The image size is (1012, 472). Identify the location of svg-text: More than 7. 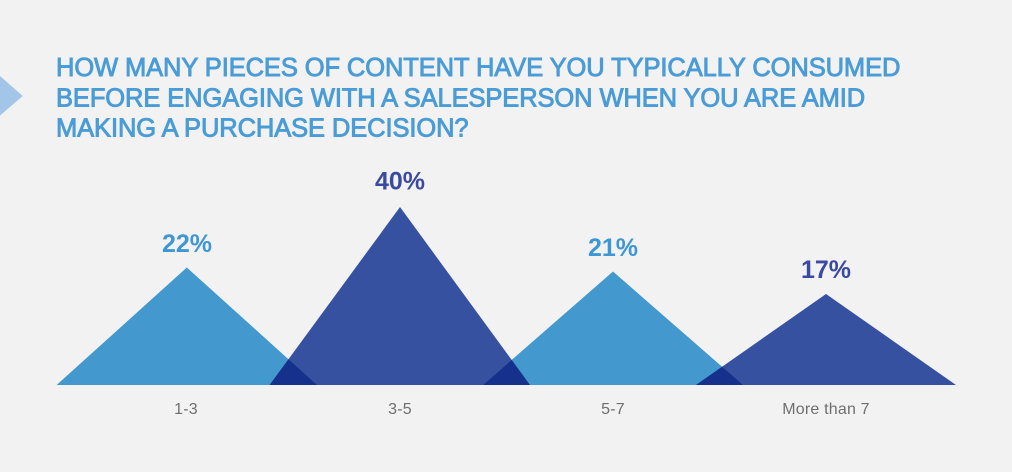
(826, 409).